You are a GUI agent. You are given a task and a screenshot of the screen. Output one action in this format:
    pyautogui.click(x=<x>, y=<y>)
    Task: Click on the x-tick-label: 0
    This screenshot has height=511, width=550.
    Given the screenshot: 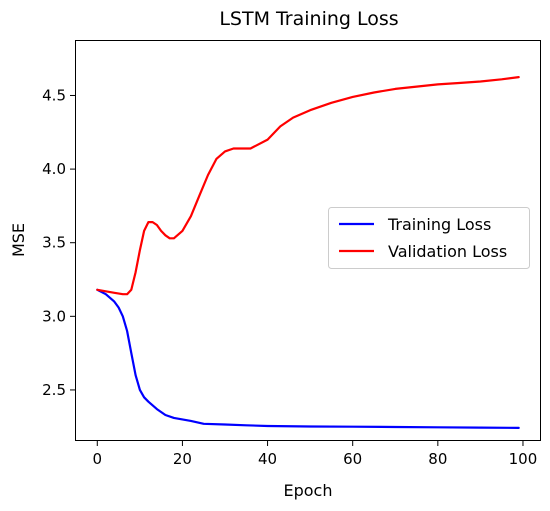 What is the action you would take?
    pyautogui.click(x=98, y=459)
    